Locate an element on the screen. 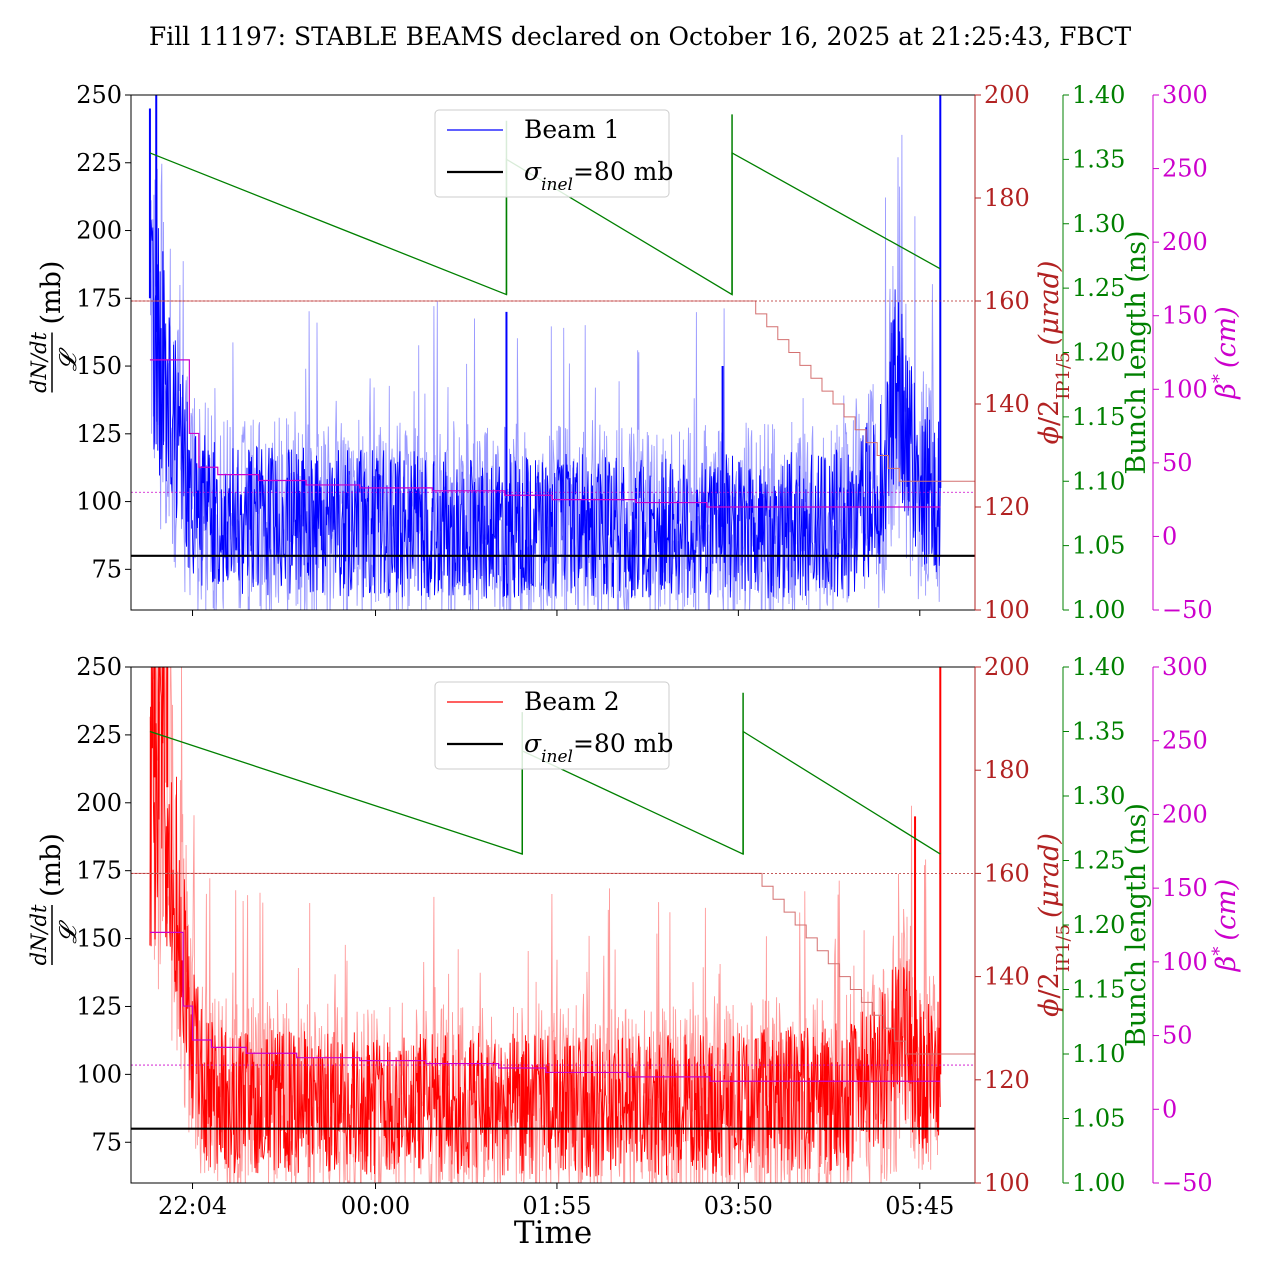 This screenshot has width=1280, height=1284. crossing-angle-title-unit: (μrad) is located at coordinates (1049, 303).